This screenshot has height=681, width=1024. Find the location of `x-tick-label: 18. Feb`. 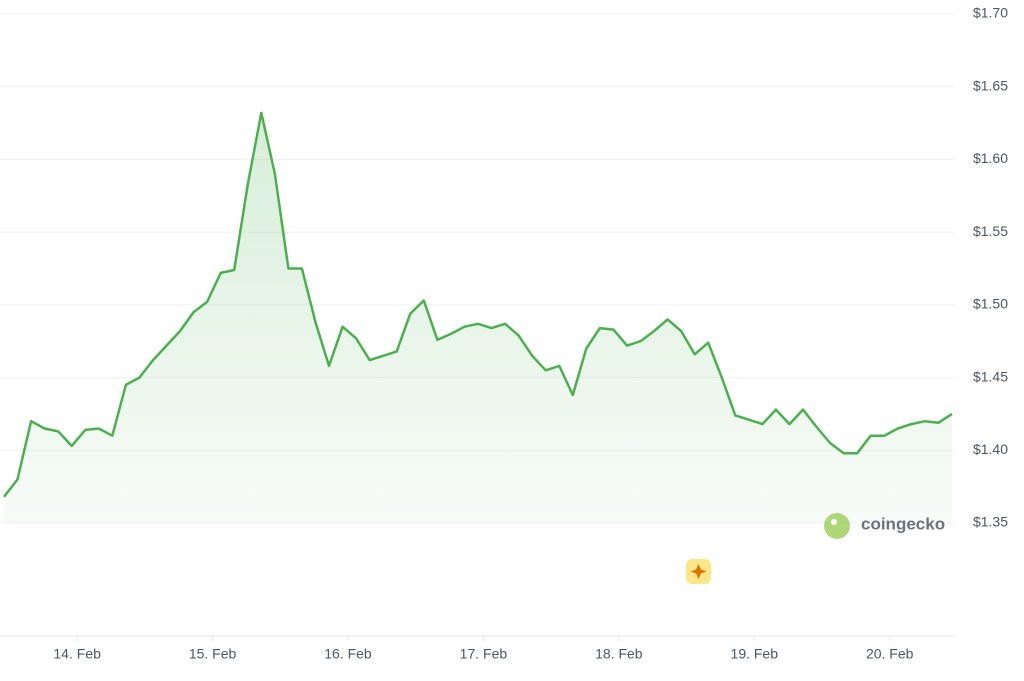

x-tick-label: 18. Feb is located at coordinates (619, 654).